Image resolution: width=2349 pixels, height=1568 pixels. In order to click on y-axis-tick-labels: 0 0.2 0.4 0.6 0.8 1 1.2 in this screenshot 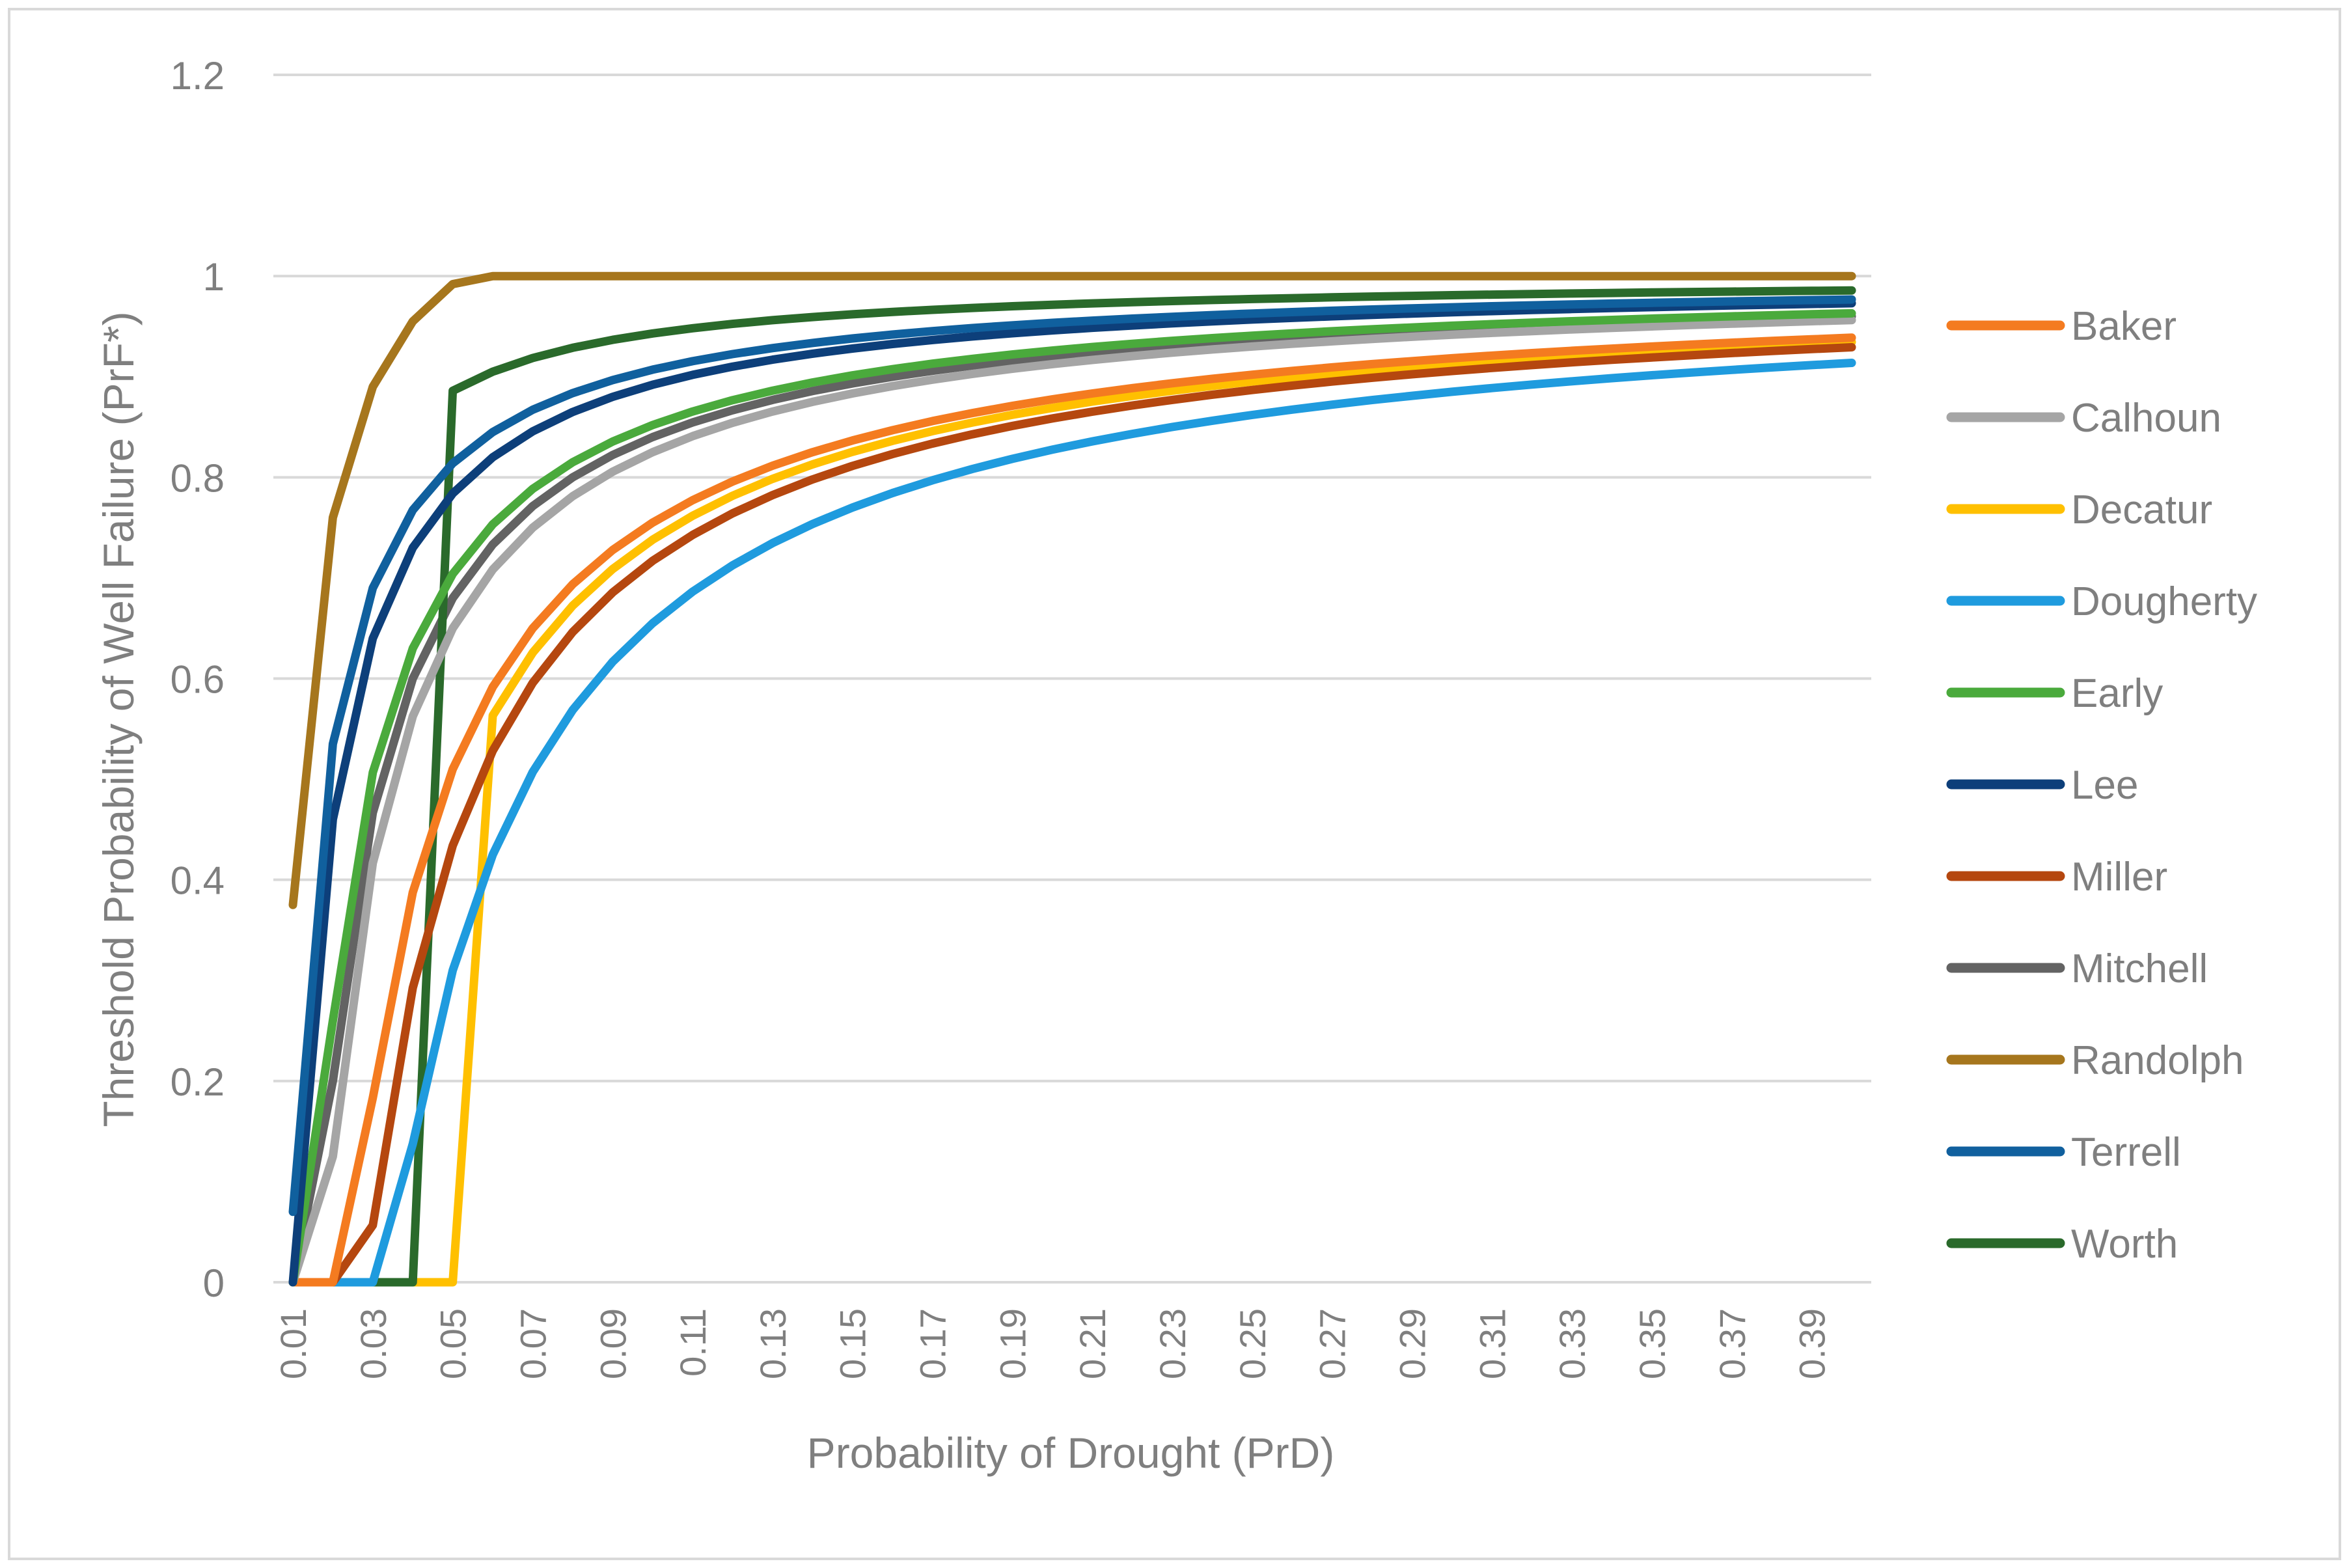, I will do `click(198, 679)`.